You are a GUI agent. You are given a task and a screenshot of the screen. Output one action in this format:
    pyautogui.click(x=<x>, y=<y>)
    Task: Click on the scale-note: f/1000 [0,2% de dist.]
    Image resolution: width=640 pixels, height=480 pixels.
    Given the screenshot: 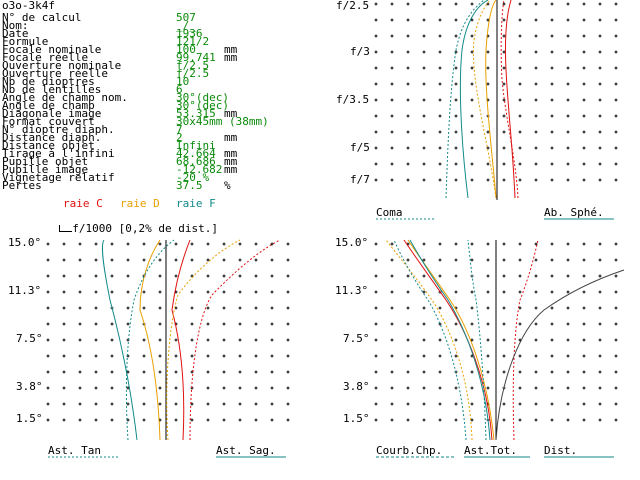 What is the action you would take?
    pyautogui.click(x=132, y=224)
    